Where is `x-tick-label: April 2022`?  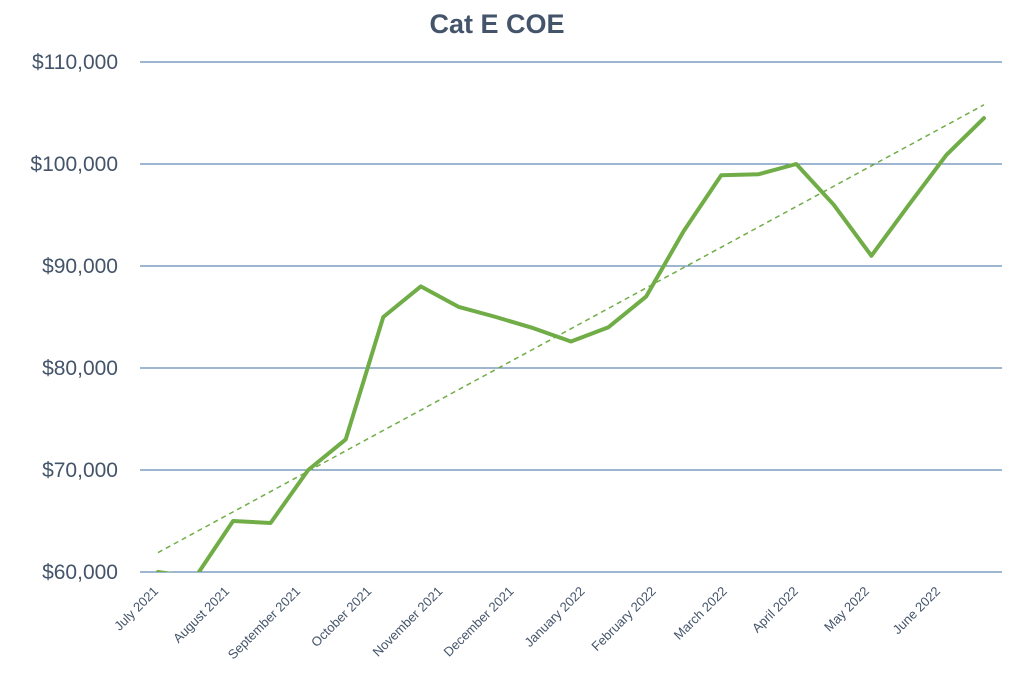
x-tick-label: April 2022 is located at coordinates (775, 610).